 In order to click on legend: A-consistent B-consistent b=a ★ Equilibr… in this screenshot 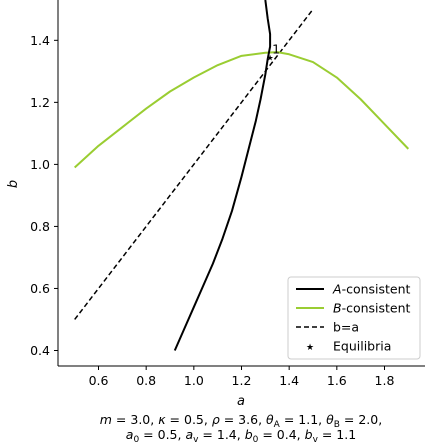, I will do `click(354, 318)`.